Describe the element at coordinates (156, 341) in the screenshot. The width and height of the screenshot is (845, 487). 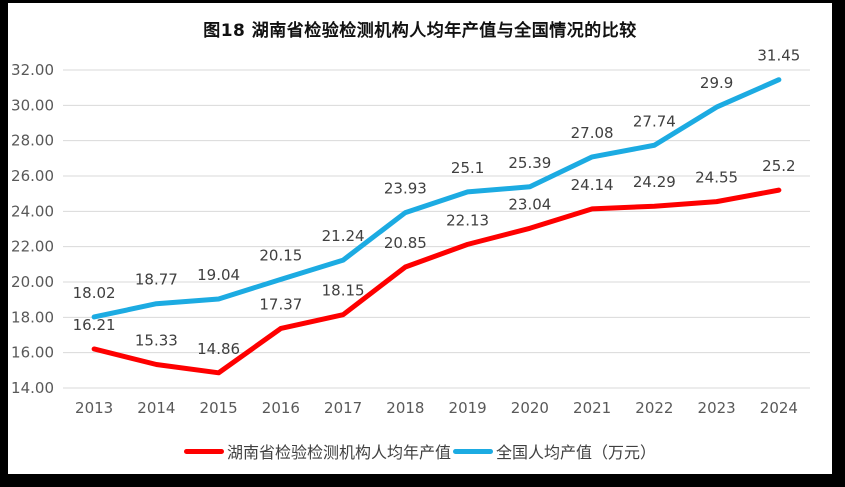
I see `data-label: 15.33` at that location.